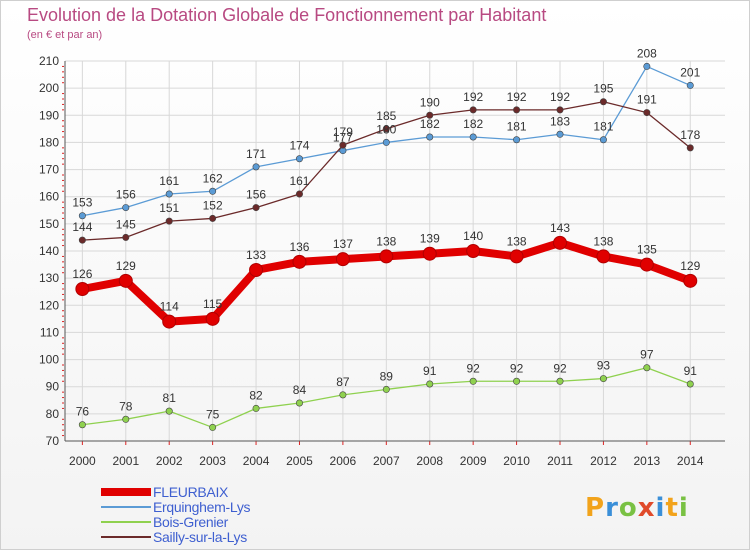 The width and height of the screenshot is (750, 550). I want to click on data-label: 191, so click(647, 100).